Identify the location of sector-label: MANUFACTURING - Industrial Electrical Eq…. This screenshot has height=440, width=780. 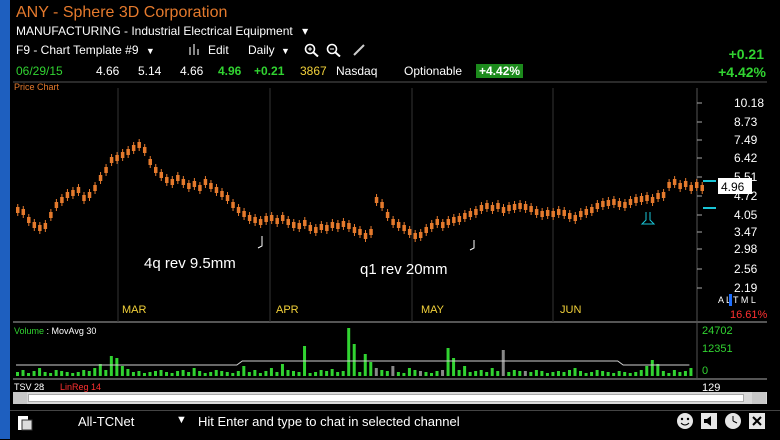
(162, 31).